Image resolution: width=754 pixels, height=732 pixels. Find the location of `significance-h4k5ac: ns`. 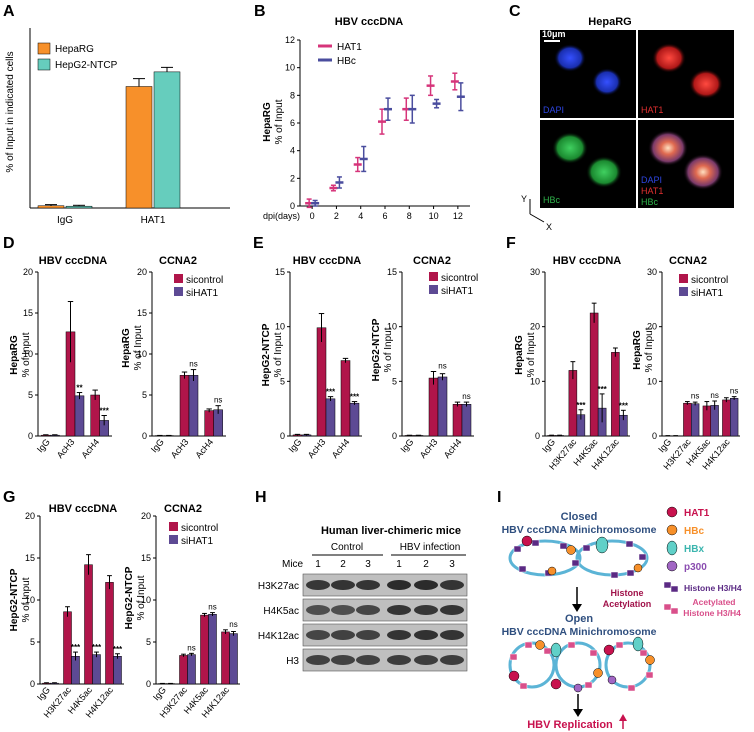

significance-h4k5ac: ns is located at coordinates (212, 607).